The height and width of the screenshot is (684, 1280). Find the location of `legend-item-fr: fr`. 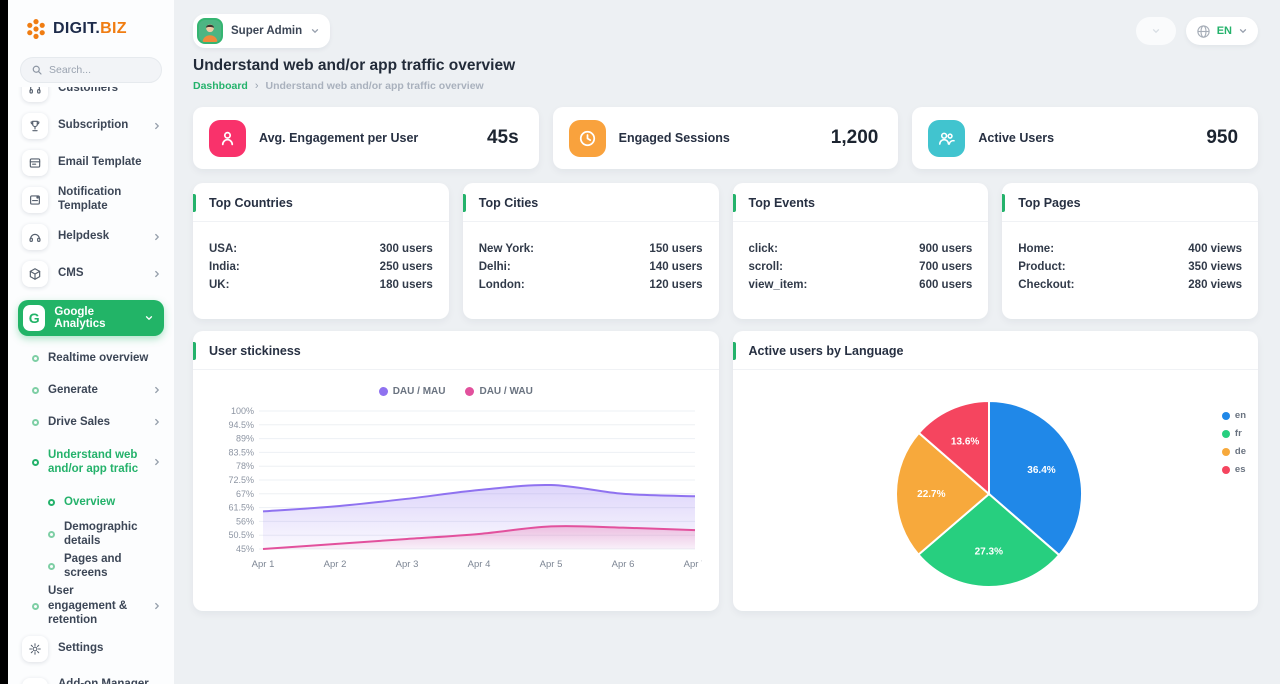

legend-item-fr: fr is located at coordinates (1233, 433).